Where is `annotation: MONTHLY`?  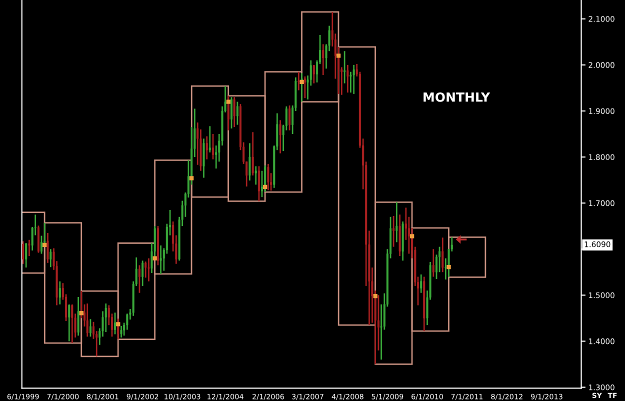 annotation: MONTHLY is located at coordinates (457, 97).